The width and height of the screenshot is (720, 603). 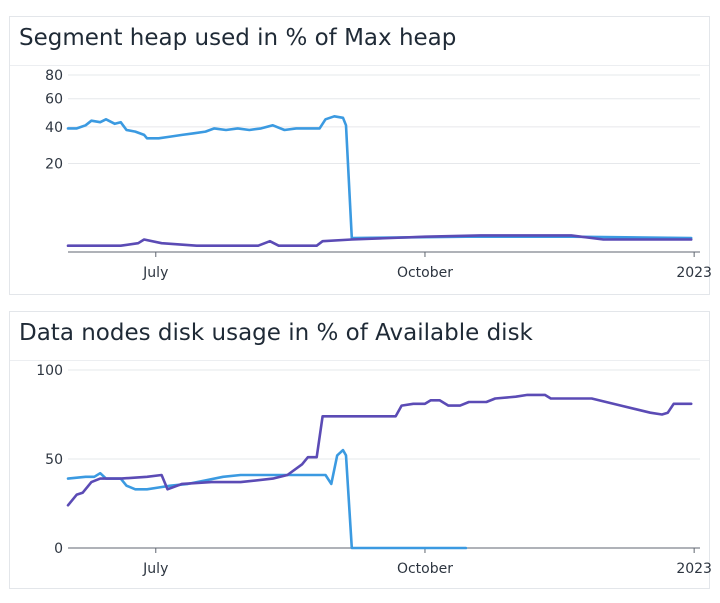 I want to click on y-tick-label: 20, so click(x=54, y=165).